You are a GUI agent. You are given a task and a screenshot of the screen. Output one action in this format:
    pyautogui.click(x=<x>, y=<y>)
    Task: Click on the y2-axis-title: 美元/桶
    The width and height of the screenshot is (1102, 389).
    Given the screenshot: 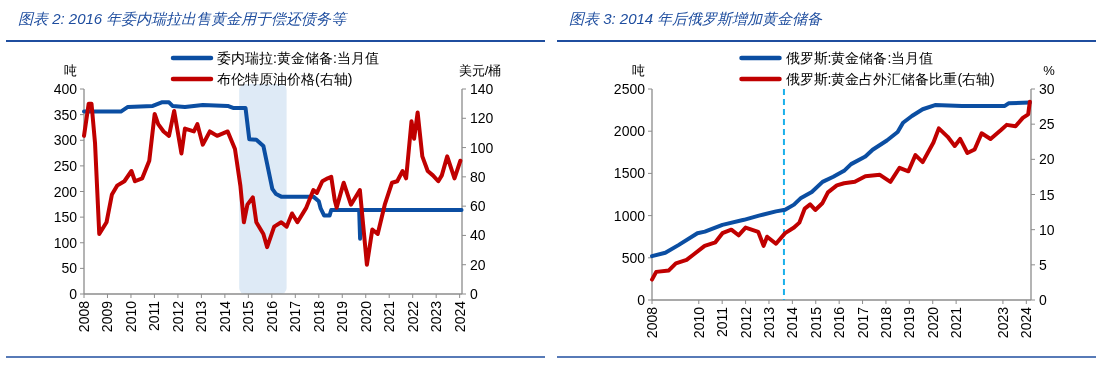 What is the action you would take?
    pyautogui.click(x=480, y=70)
    